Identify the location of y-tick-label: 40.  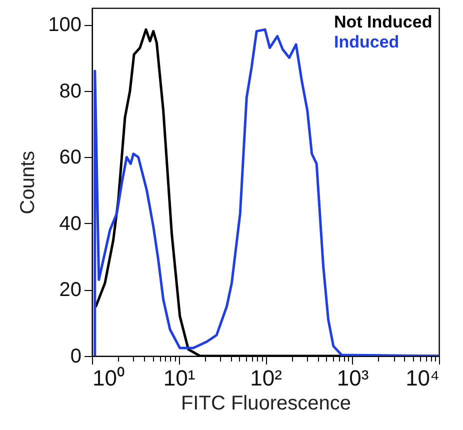
(70, 223).